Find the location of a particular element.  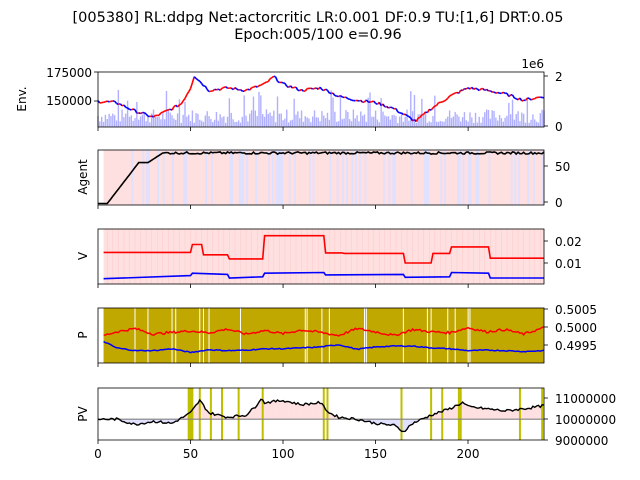

agent-ytick-0: 0 is located at coordinates (553, 203).